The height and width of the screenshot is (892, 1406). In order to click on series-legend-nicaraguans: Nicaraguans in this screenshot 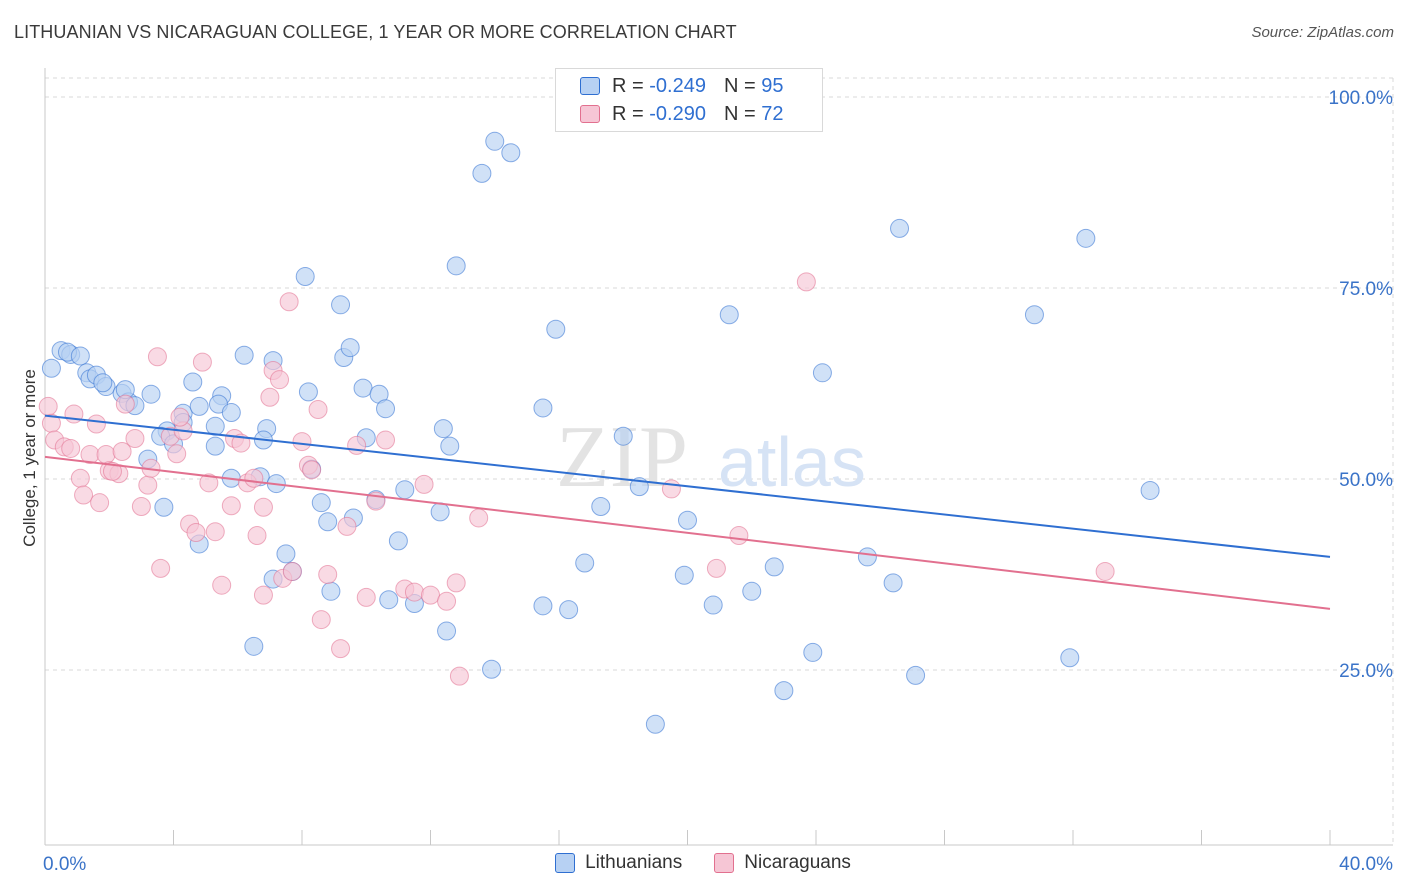, I will do `click(782, 863)`.